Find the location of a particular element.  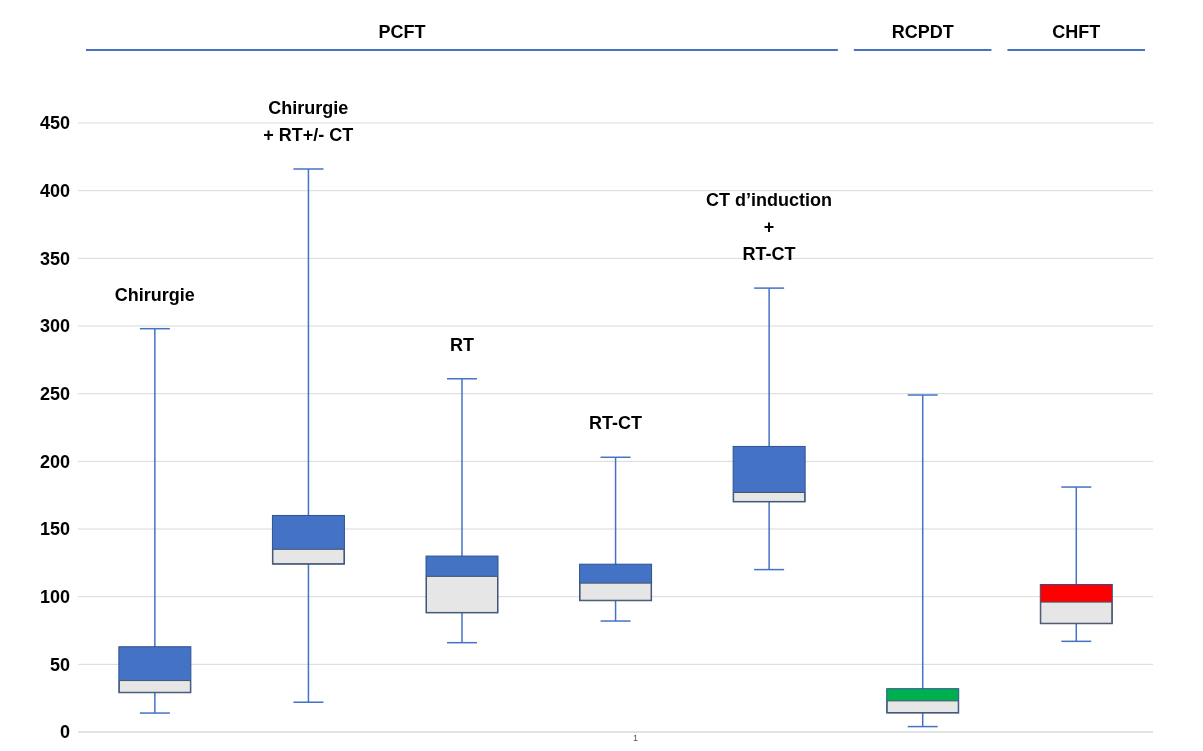

y-tick-label: 200 is located at coordinates (54, 461).